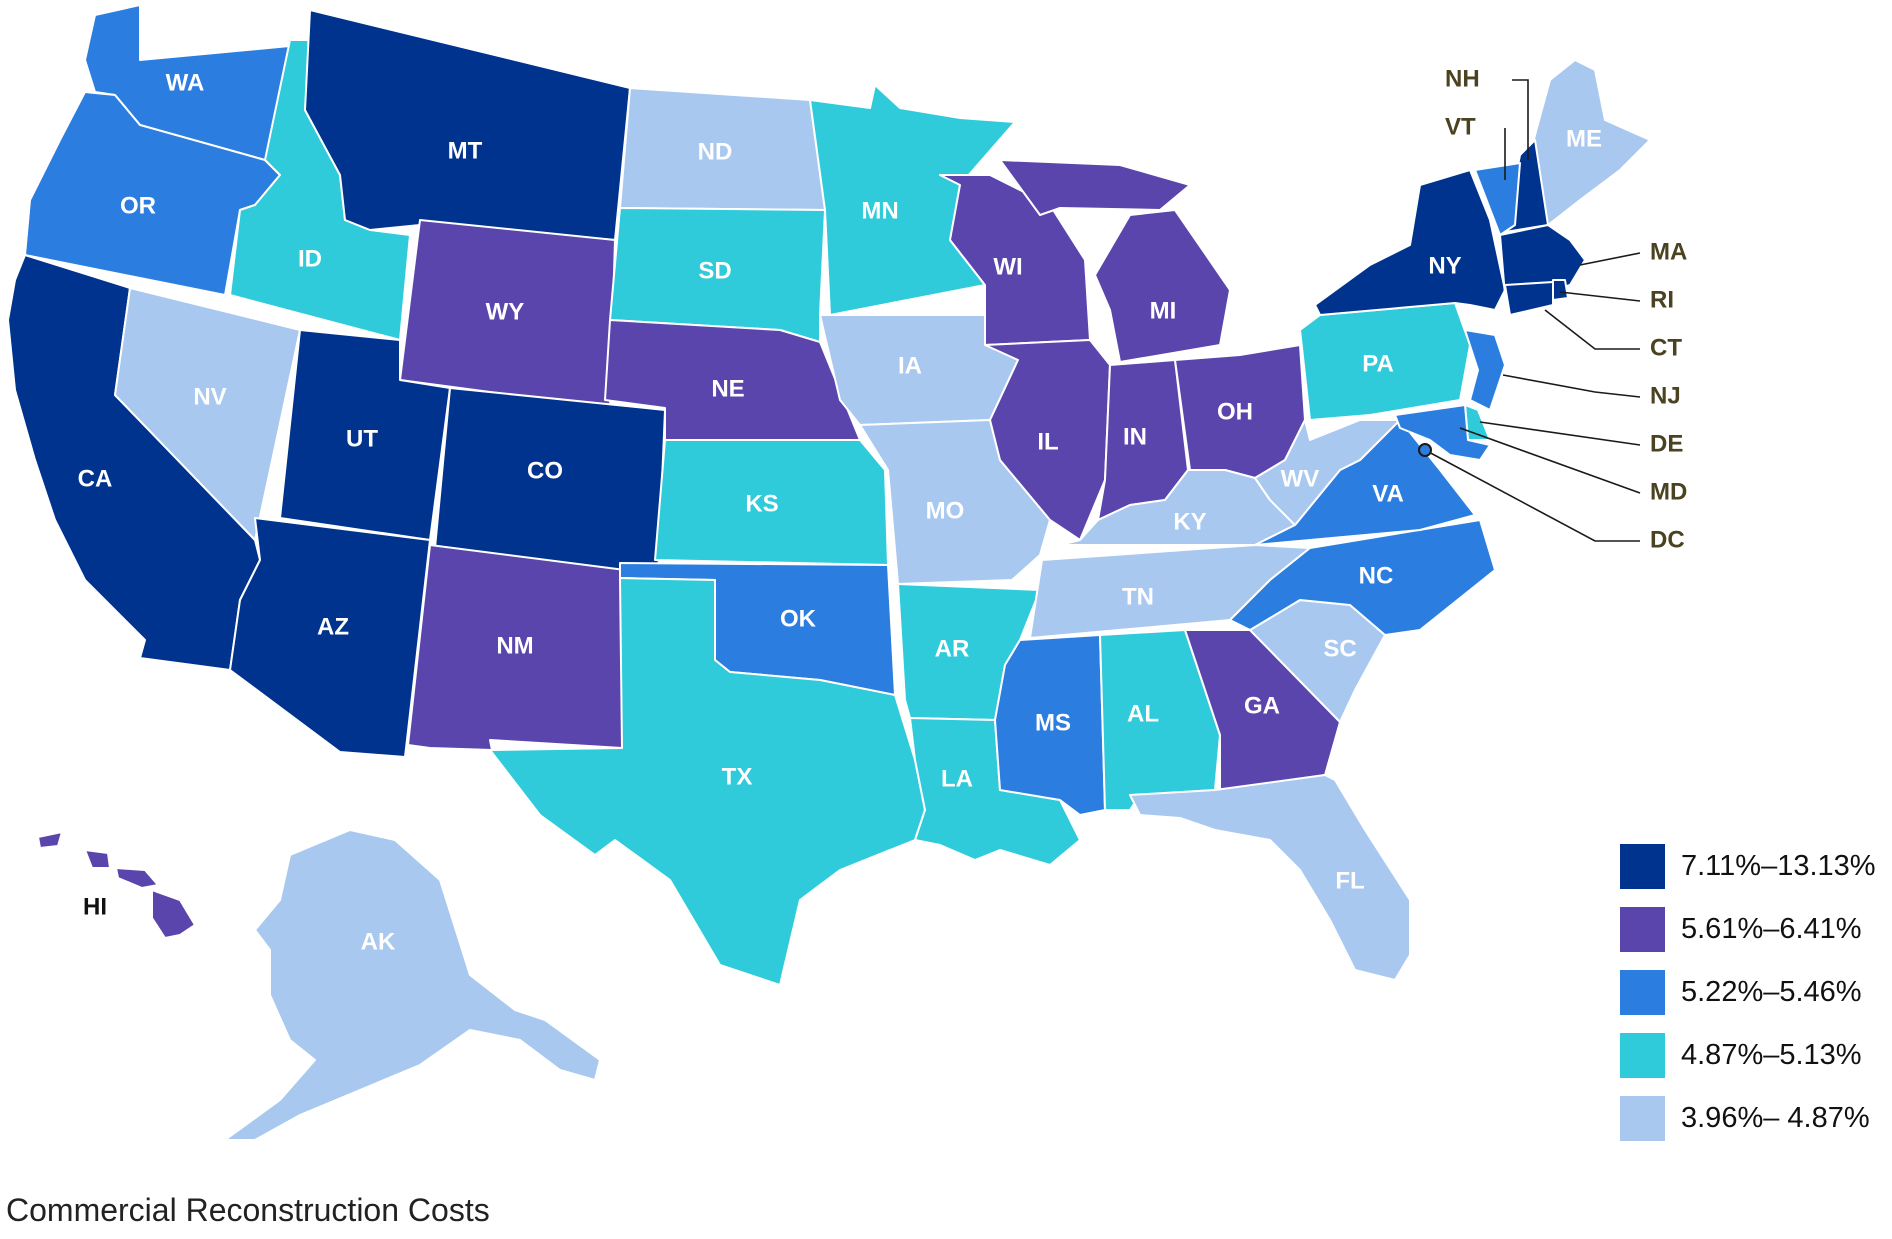 The width and height of the screenshot is (1892, 1239). Describe the element at coordinates (1610, 259) in the screenshot. I see `leader-line-ma` at that location.